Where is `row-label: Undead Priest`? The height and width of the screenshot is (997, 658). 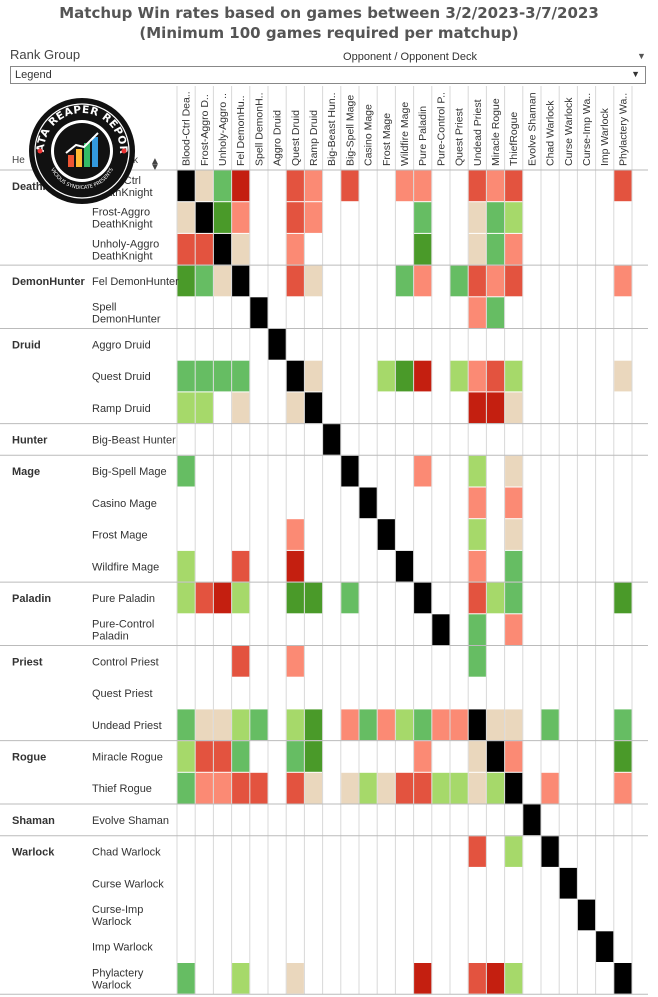
row-label: Undead Priest is located at coordinates (127, 726).